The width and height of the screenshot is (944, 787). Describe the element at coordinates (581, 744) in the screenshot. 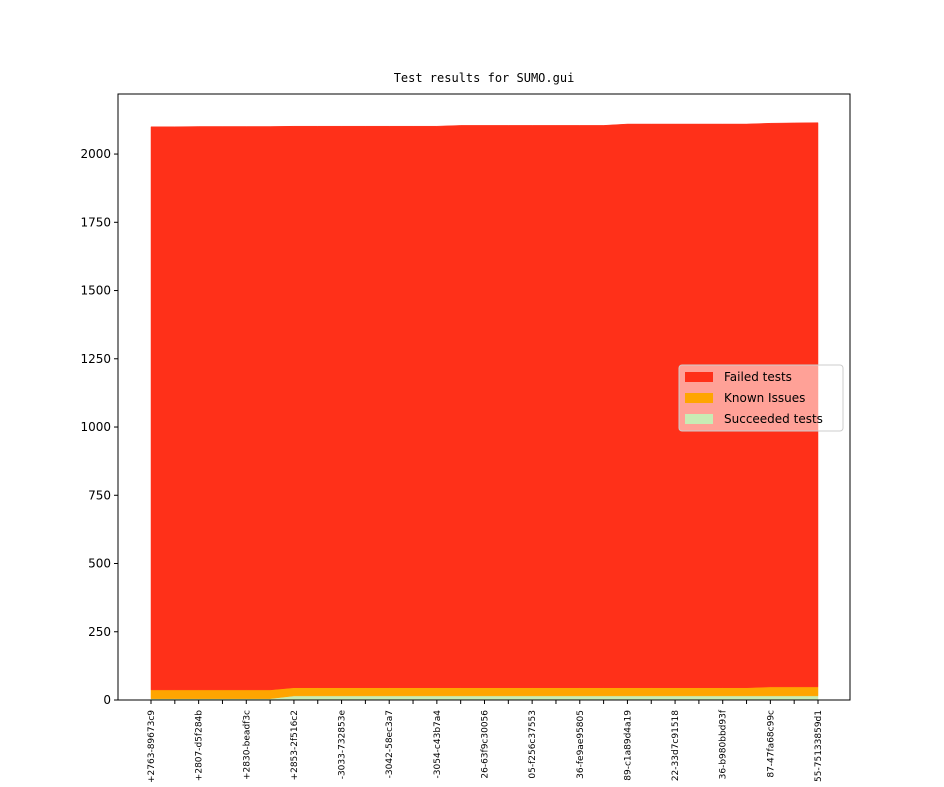

I see `x-tick-label: 36-fe9ae95805` at that location.